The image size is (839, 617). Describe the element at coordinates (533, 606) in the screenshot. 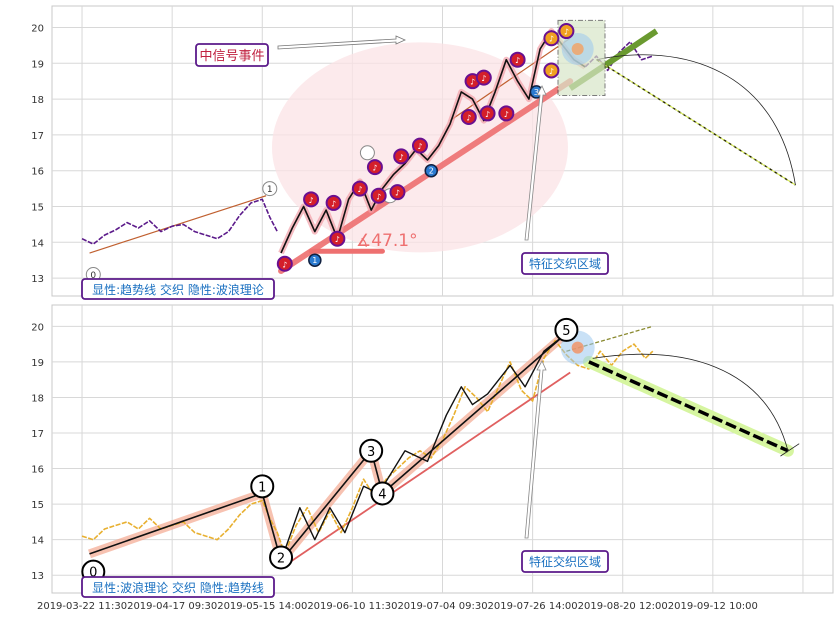

I see `x-tick-label: 2019-07-26 14:00` at that location.